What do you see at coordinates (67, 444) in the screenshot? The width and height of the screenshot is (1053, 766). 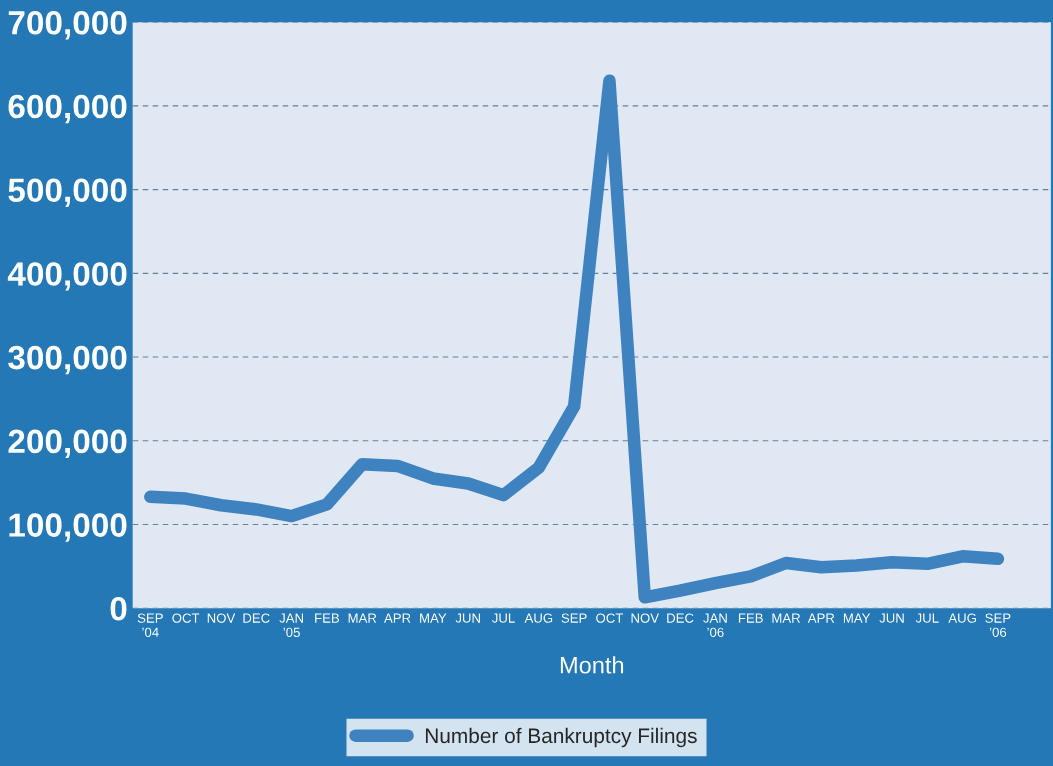 I see `y-tick-label: 200,000` at bounding box center [67, 444].